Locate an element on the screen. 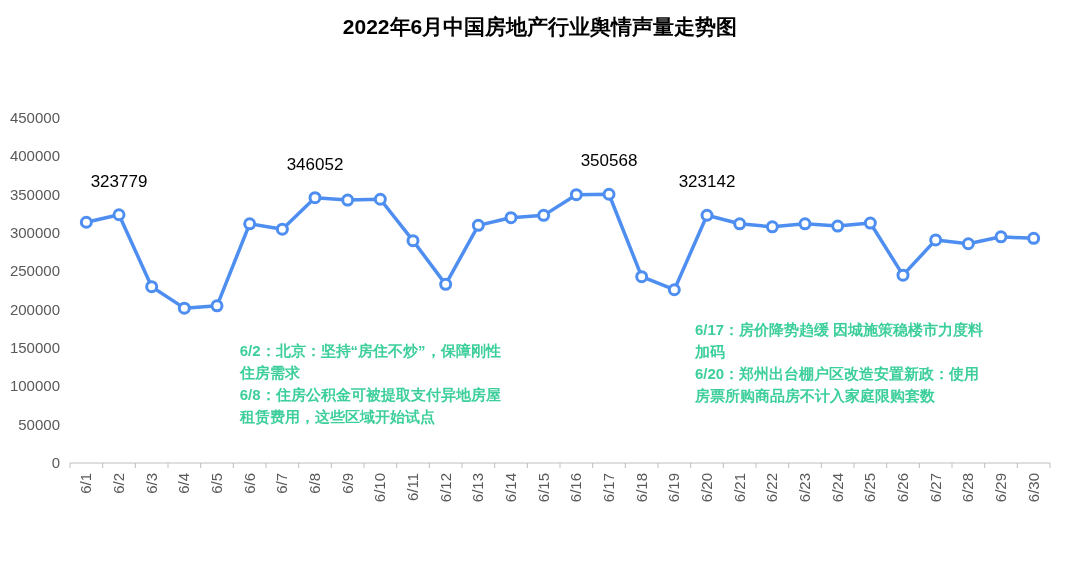  x-tick-label: 6/30 is located at coordinates (1033, 488).